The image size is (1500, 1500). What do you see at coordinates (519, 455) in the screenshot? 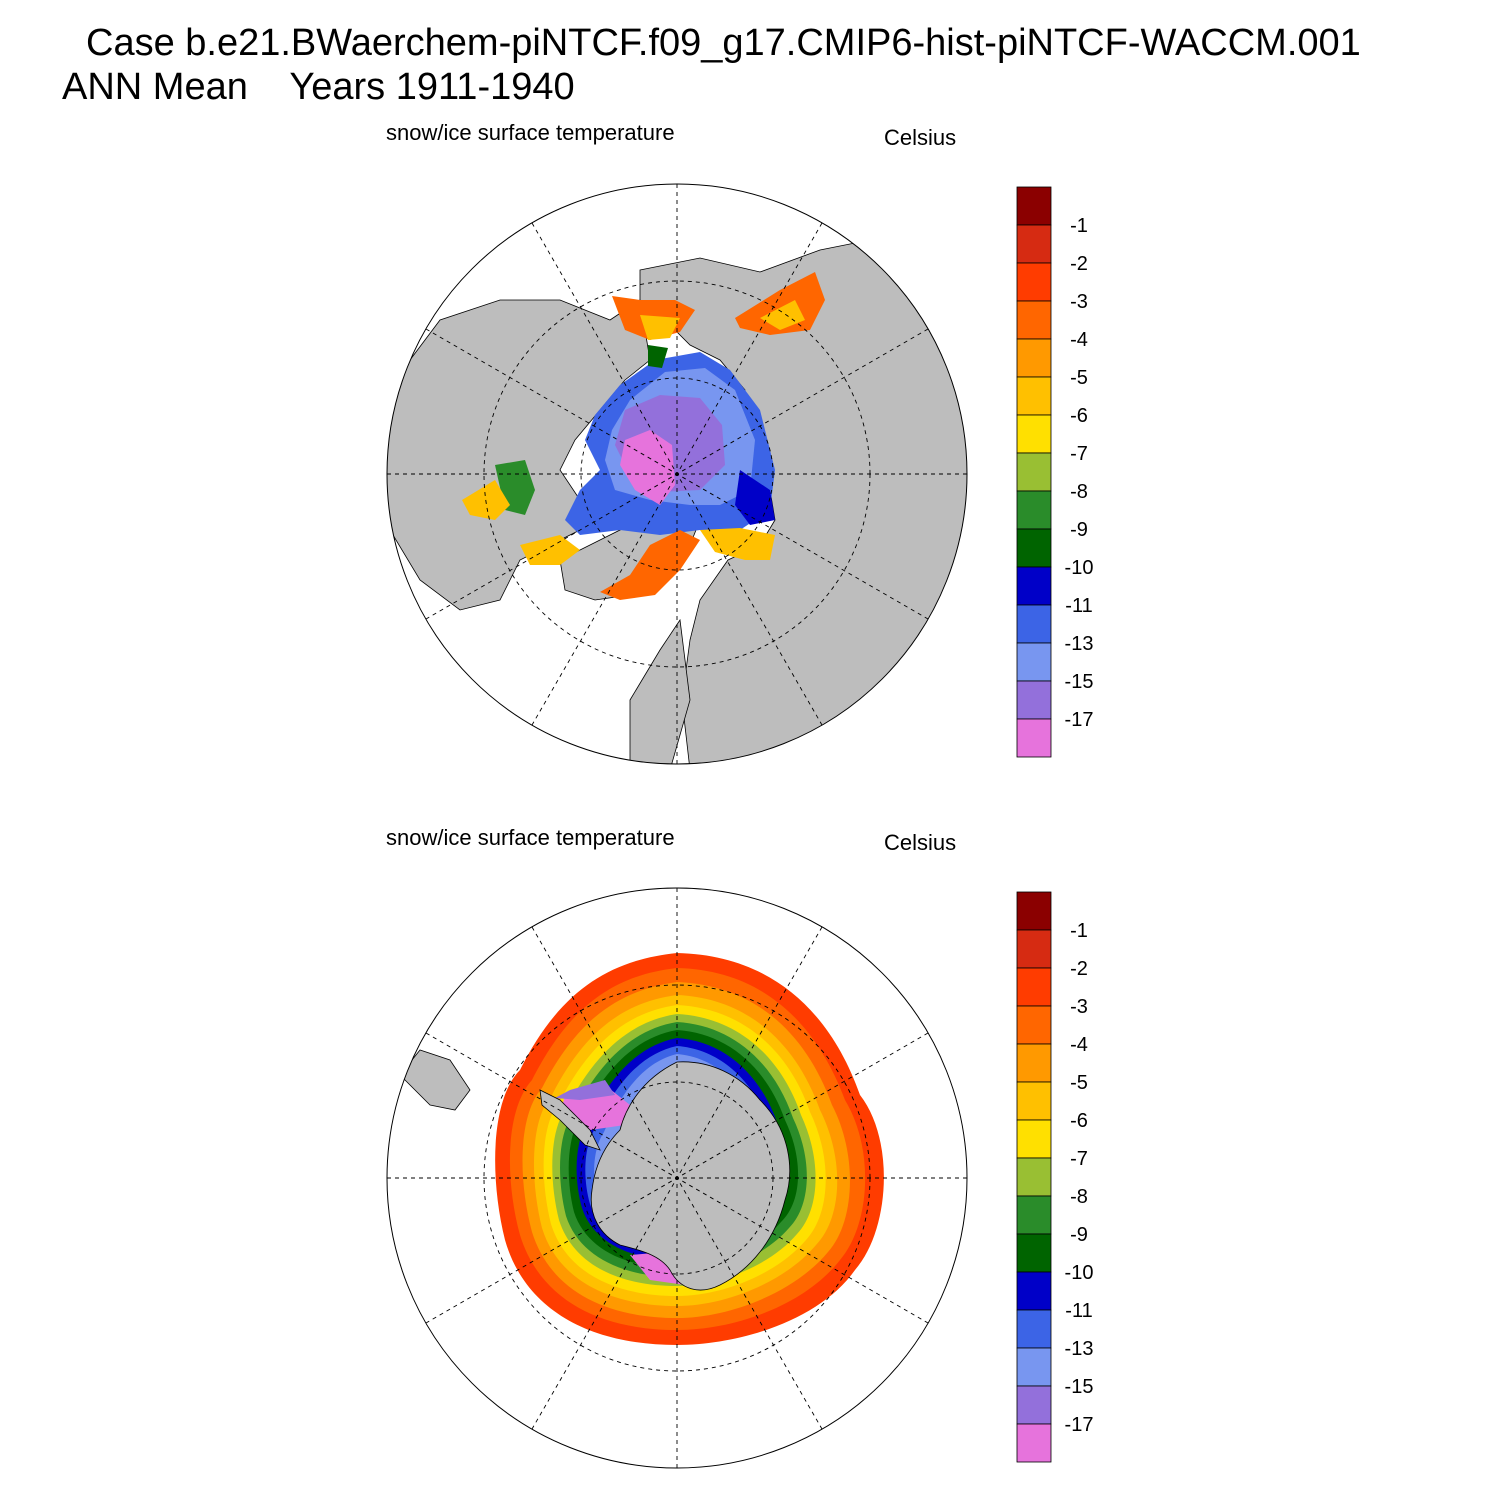
I see `north-land-north-america` at bounding box center [519, 455].